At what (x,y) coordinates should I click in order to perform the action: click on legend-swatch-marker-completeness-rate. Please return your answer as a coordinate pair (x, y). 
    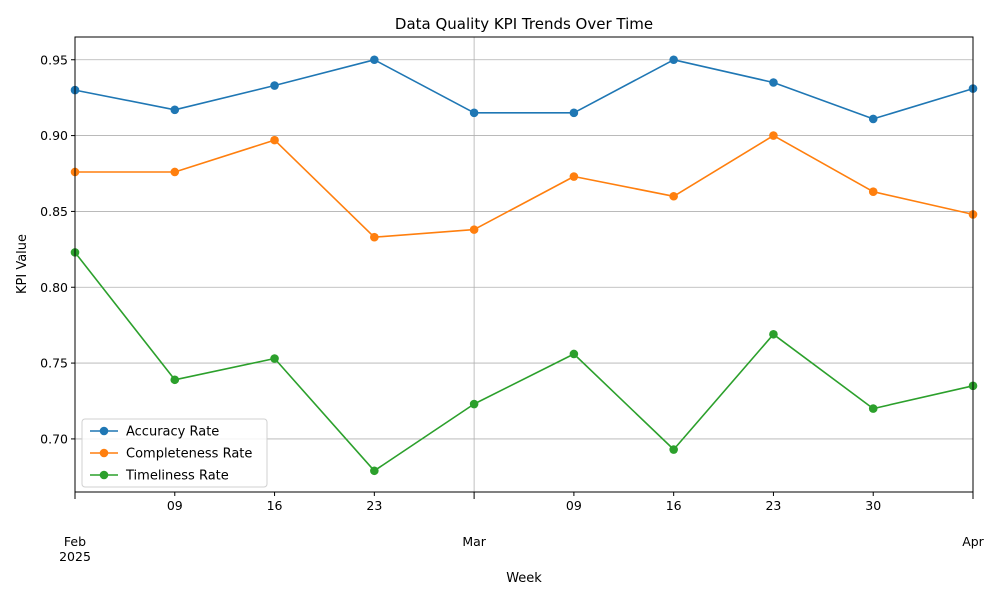
    Looking at the image, I should click on (104, 453).